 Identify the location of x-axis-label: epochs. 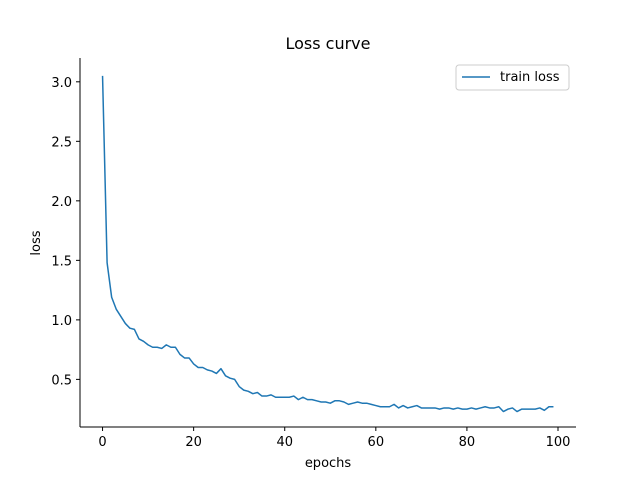
(328, 463).